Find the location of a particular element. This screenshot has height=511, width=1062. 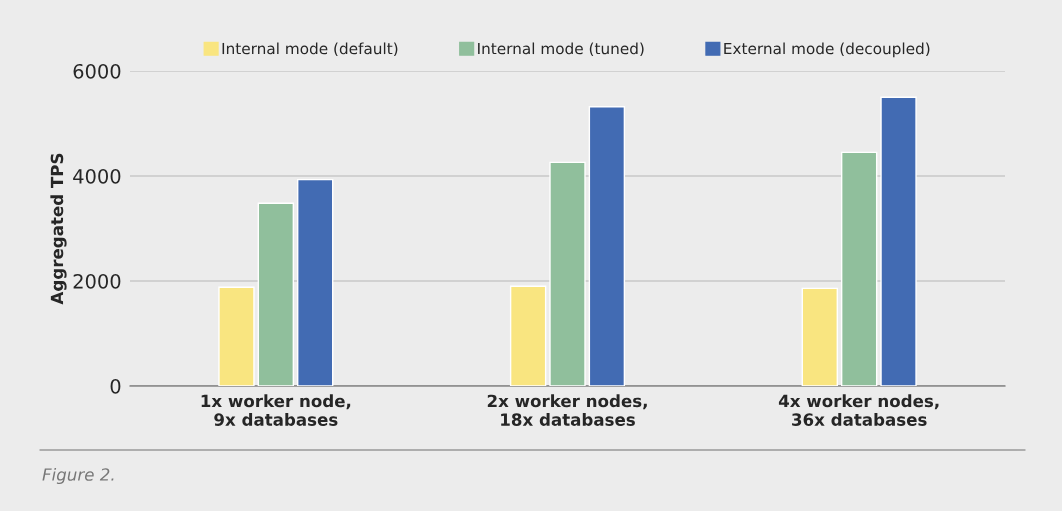

legend-label: Internal mode (tuned) is located at coordinates (561, 49).